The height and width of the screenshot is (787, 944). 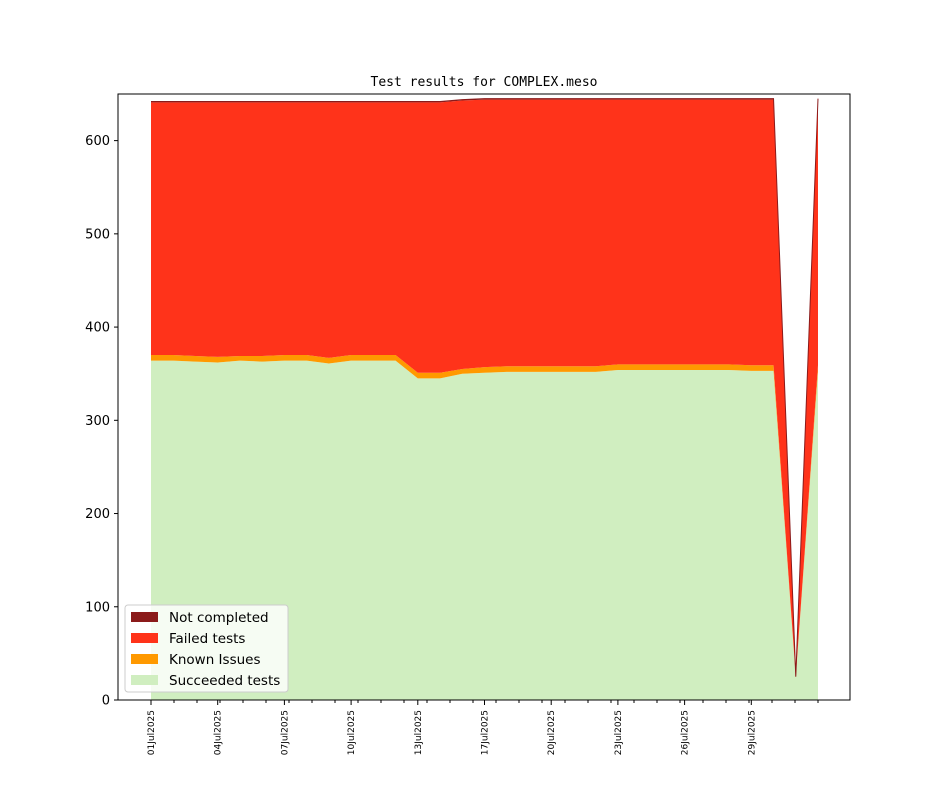 What do you see at coordinates (419, 732) in the screenshot?
I see `x-tick-label: 13Jul2025` at bounding box center [419, 732].